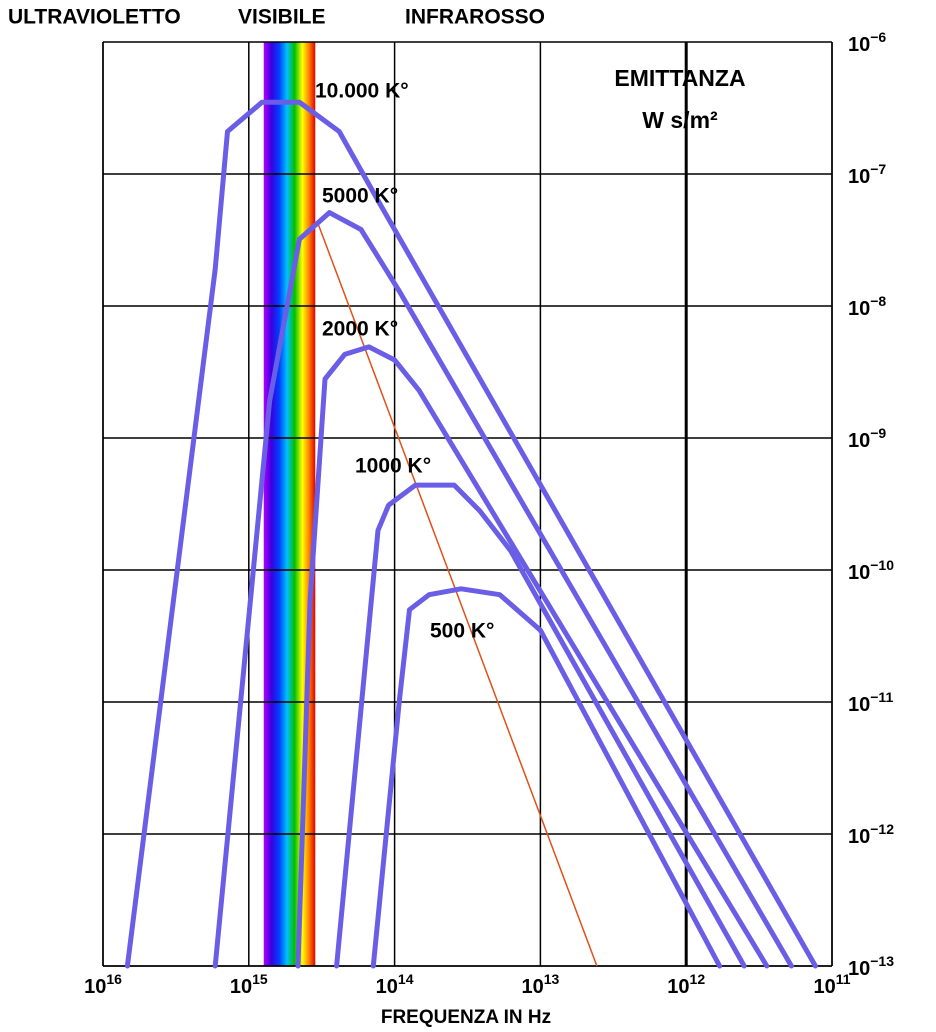 Image resolution: width=936 pixels, height=1032 pixels. I want to click on x-tick-label: 1012, so click(686, 985).